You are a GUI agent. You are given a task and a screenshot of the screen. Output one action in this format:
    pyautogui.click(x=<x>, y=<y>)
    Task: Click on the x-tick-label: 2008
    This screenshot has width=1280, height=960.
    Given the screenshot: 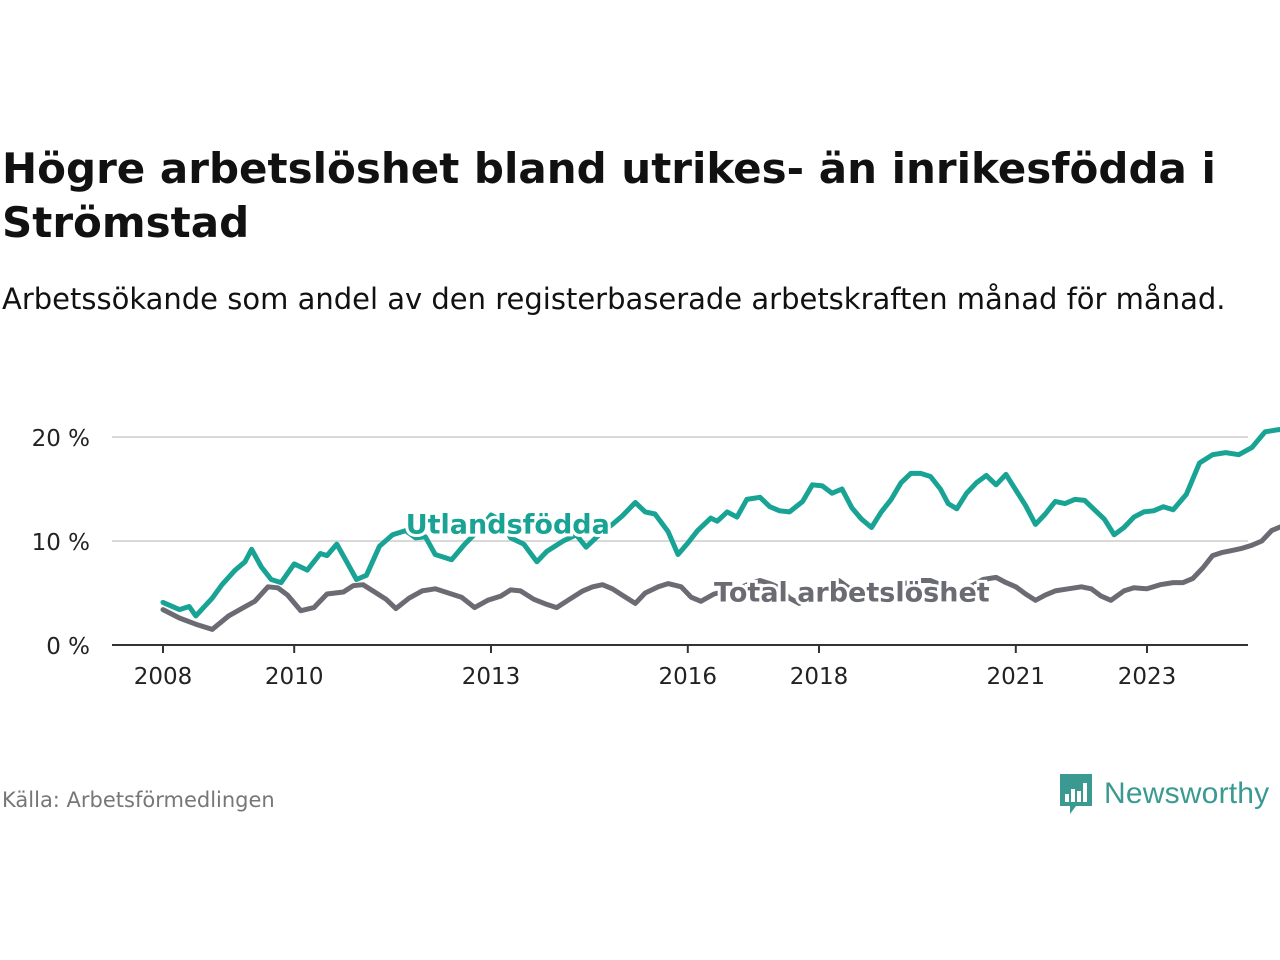 What is the action you would take?
    pyautogui.click(x=163, y=677)
    